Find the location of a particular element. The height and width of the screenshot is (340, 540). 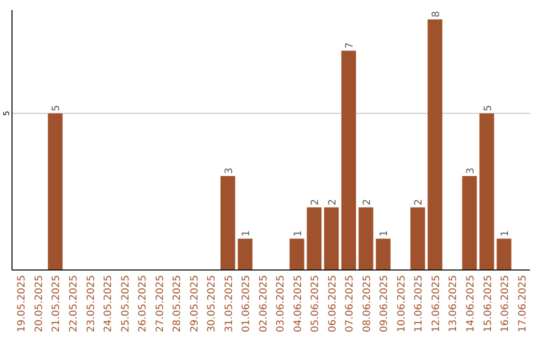

x-tick-label: 04.06.2025 is located at coordinates (298, 303).